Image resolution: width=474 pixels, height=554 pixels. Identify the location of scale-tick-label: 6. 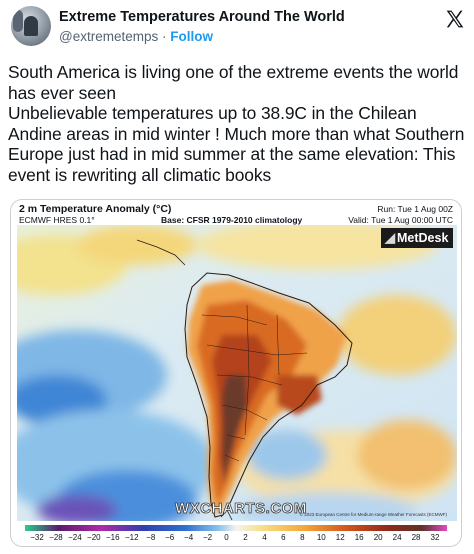
(283, 537).